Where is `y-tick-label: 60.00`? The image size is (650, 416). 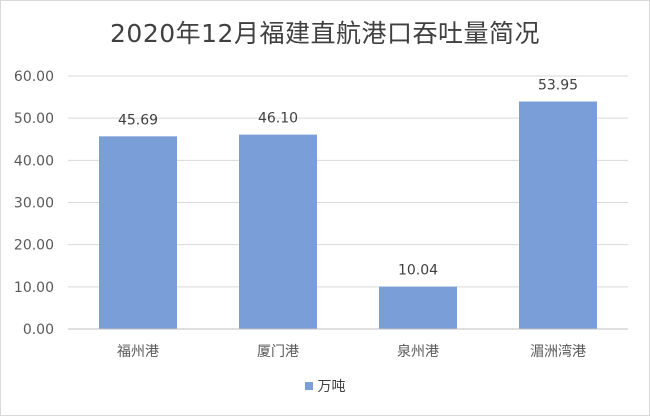 y-tick-label: 60.00 is located at coordinates (34, 77).